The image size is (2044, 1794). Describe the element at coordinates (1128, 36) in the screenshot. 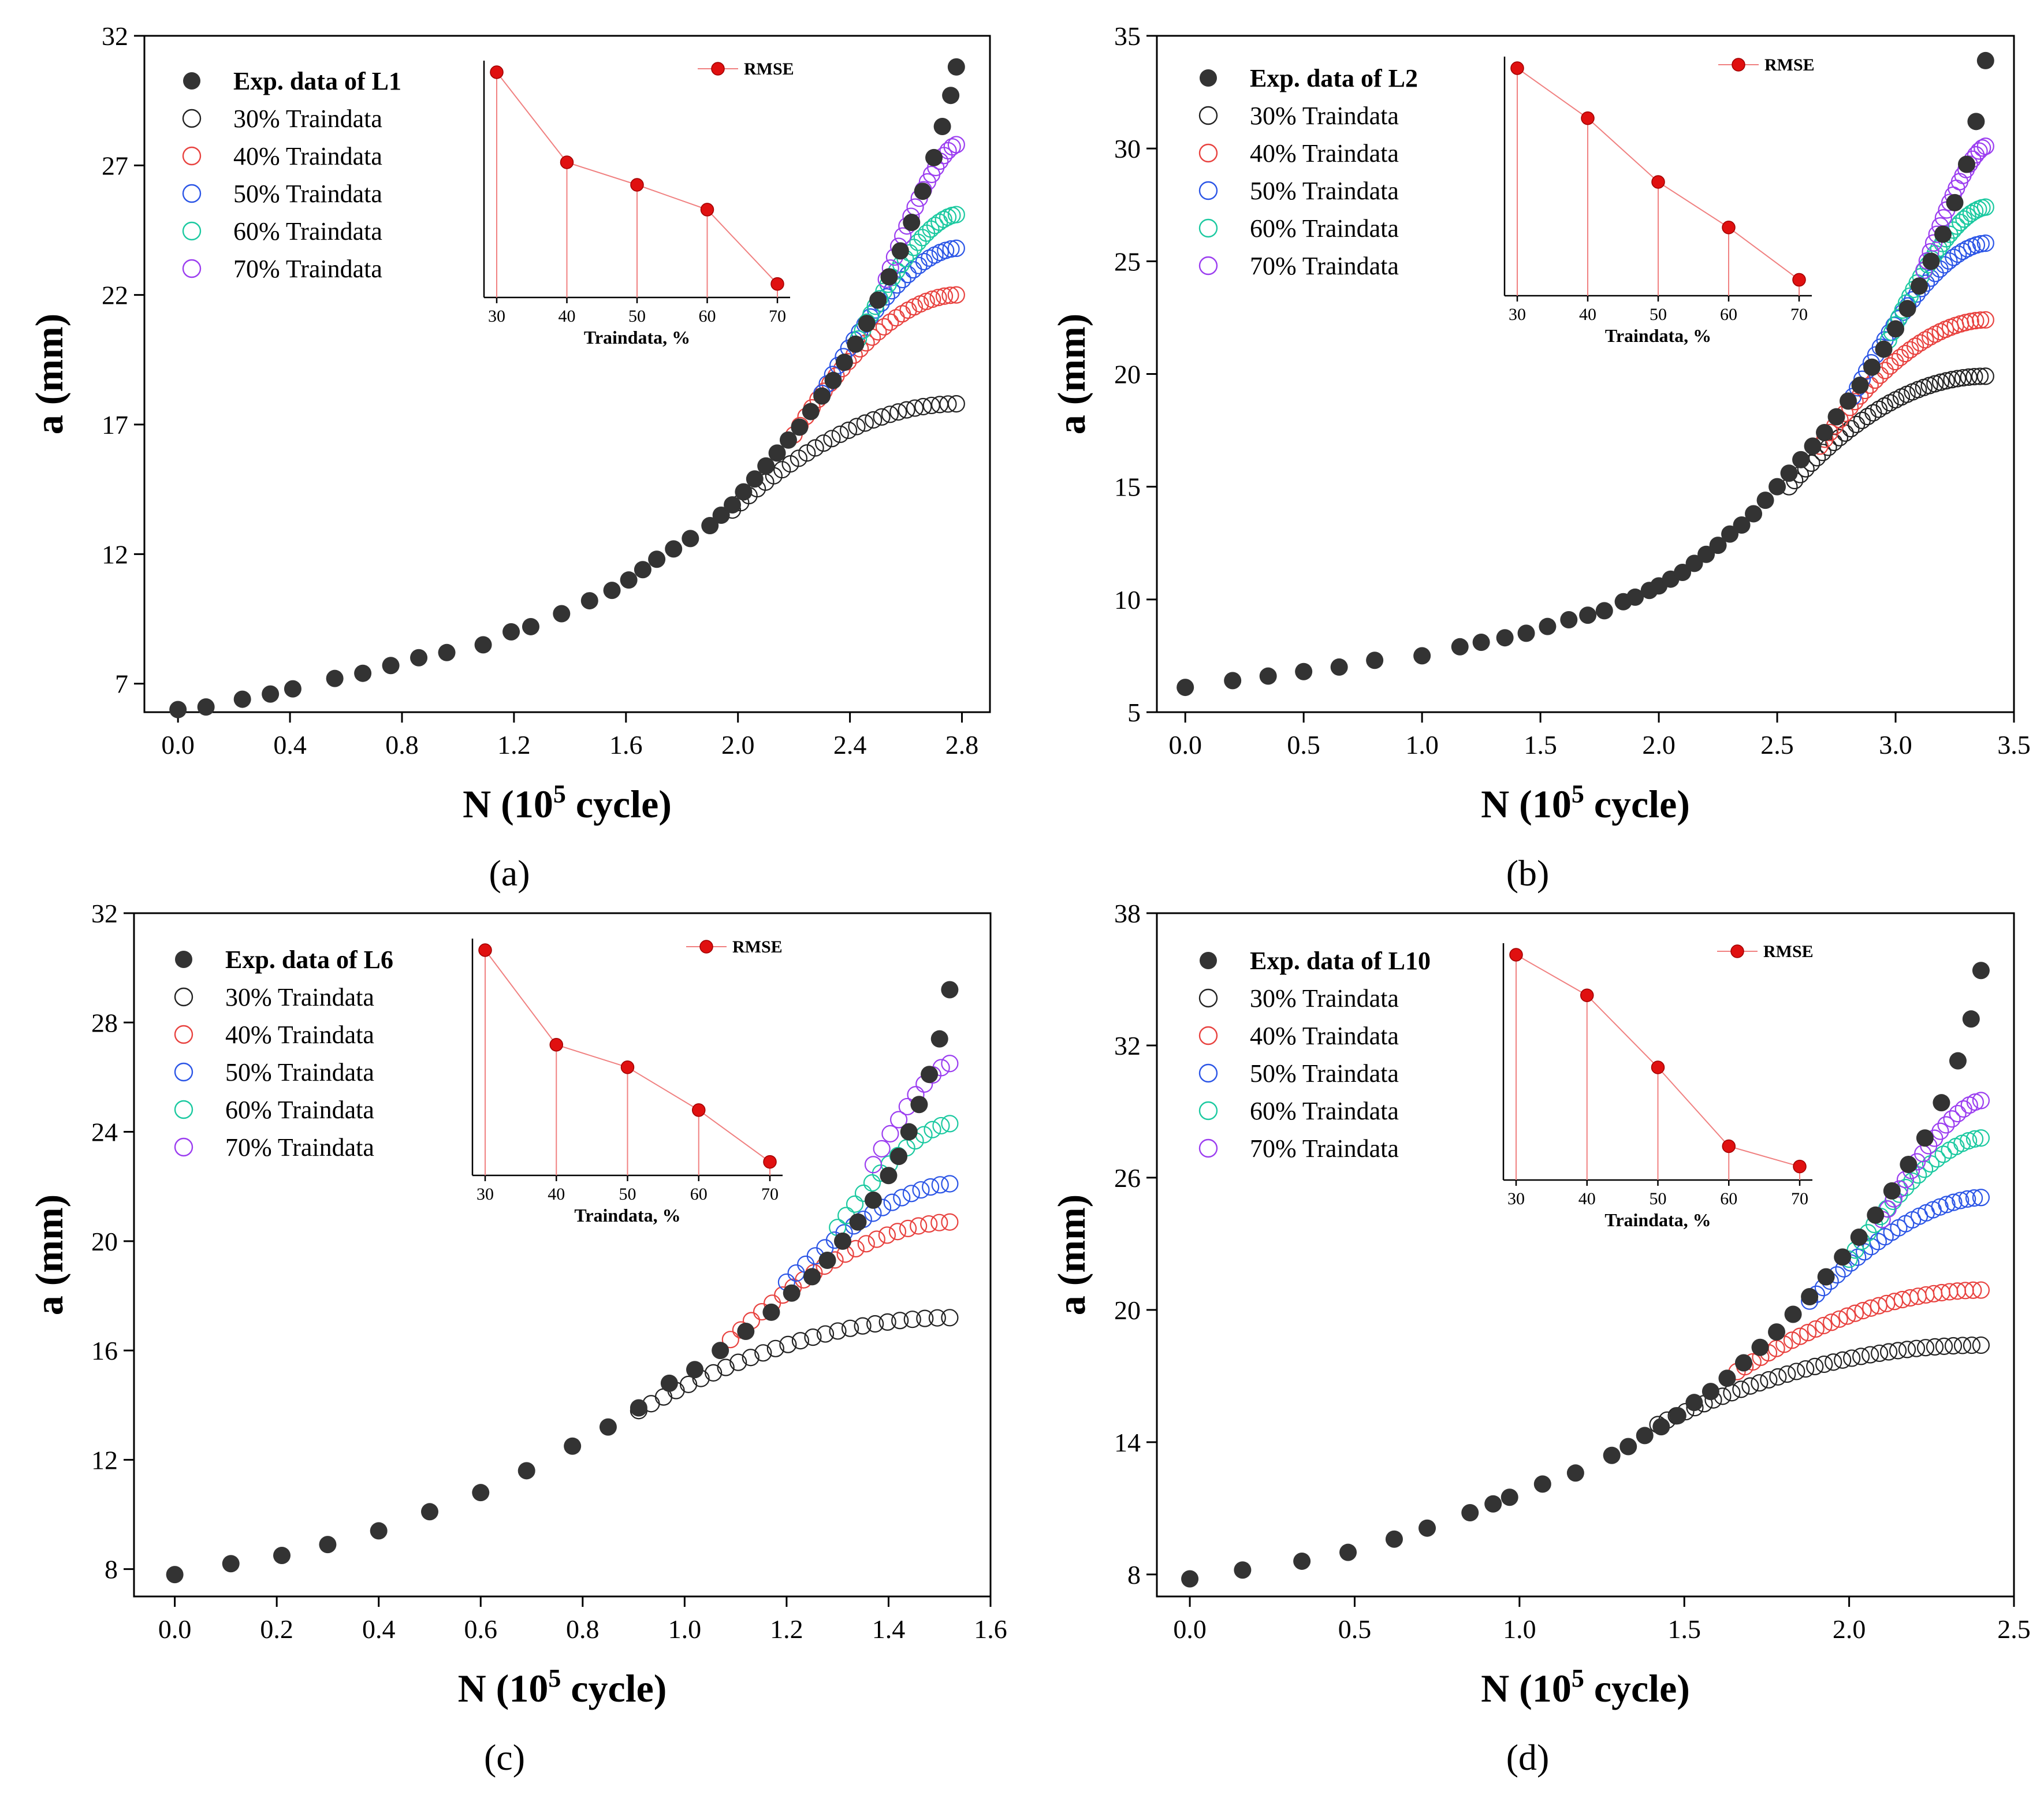

I see `y-tick-label: 35` at that location.